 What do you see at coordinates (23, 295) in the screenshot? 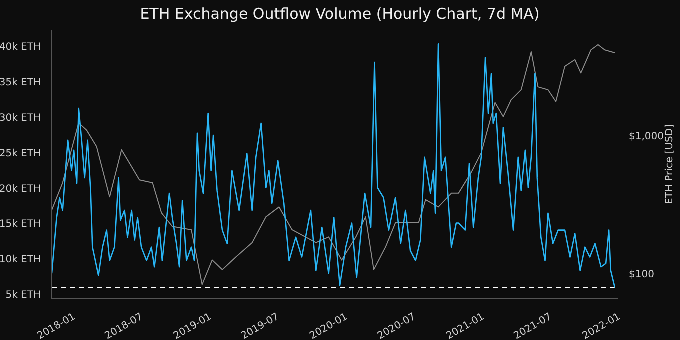
I see `y-tick-label: 5k ETH` at bounding box center [23, 295].